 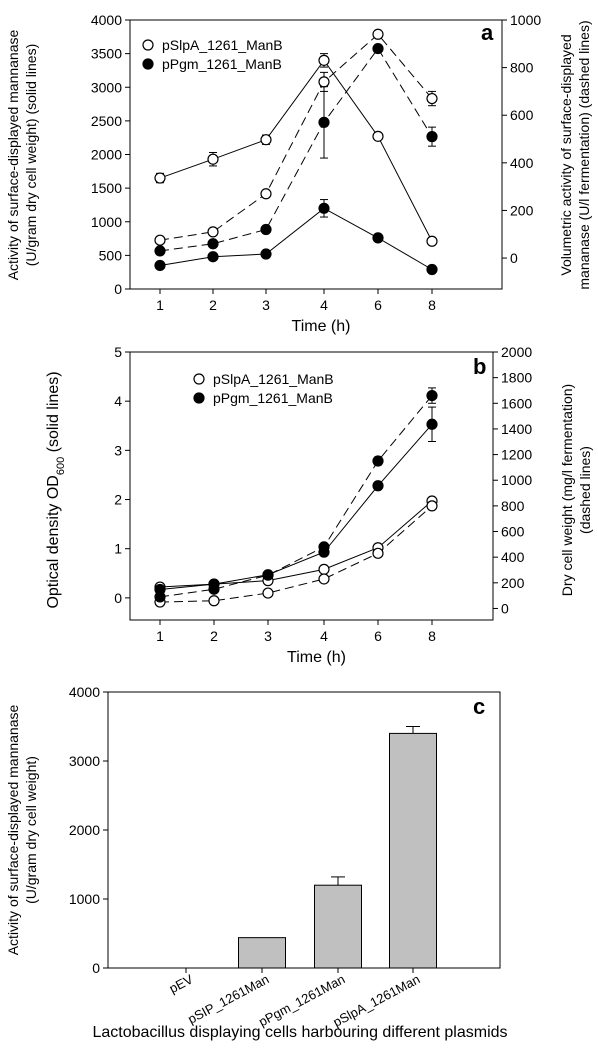 I want to click on y-right-tick-label: 800, so click(x=513, y=506).